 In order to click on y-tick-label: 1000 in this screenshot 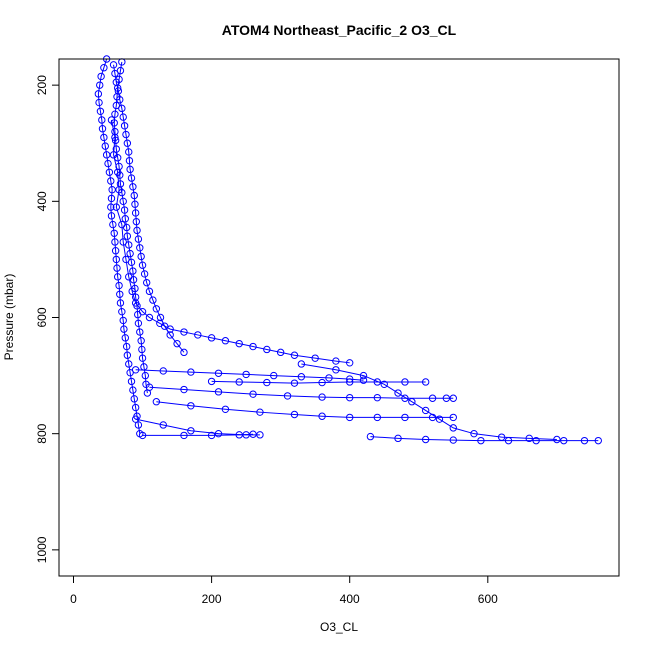, I will do `click(42, 549)`.